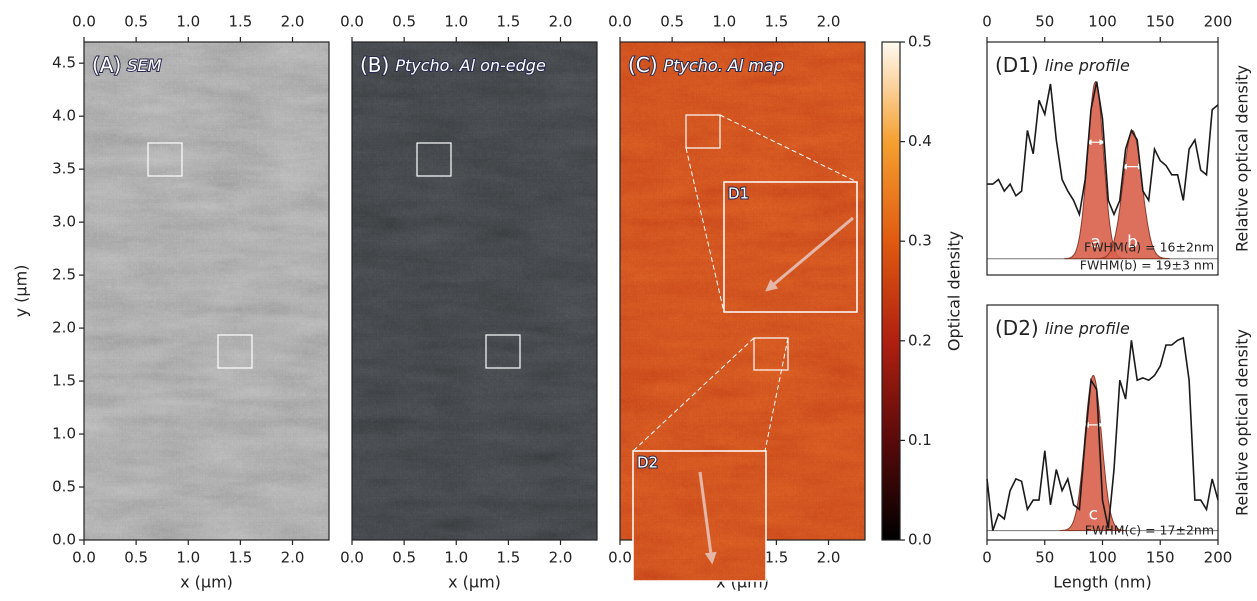  I want to click on fit-label: c, so click(1093, 515).